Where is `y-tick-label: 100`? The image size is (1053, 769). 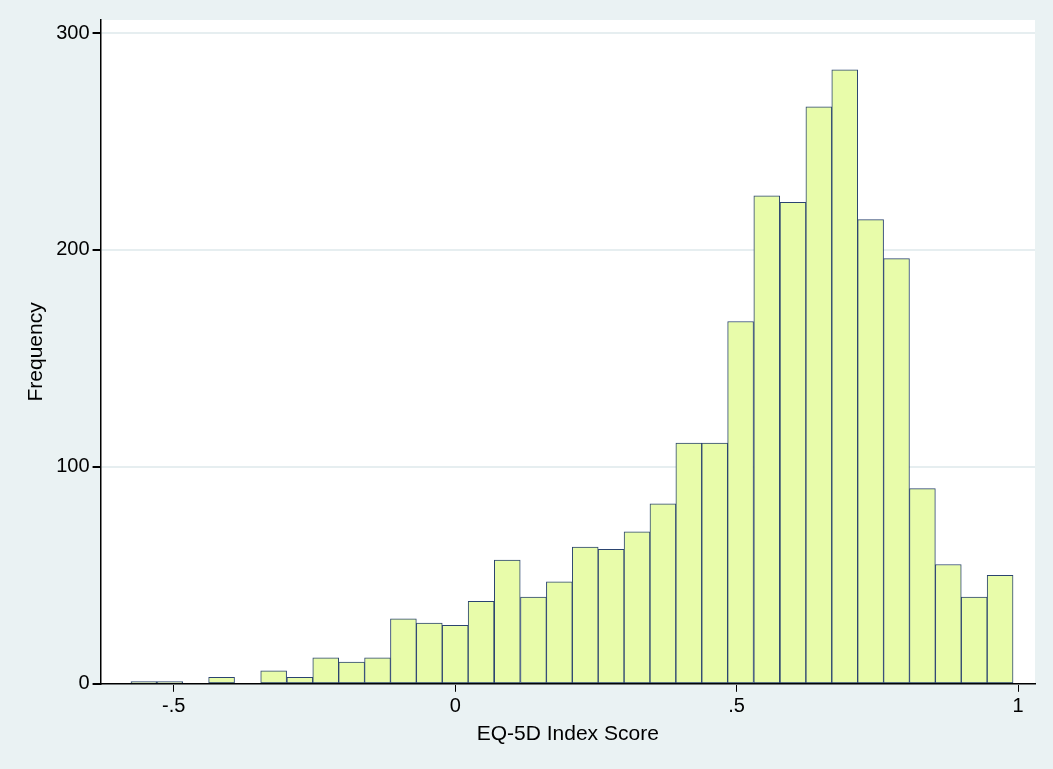
y-tick-label: 100 is located at coordinates (73, 465).